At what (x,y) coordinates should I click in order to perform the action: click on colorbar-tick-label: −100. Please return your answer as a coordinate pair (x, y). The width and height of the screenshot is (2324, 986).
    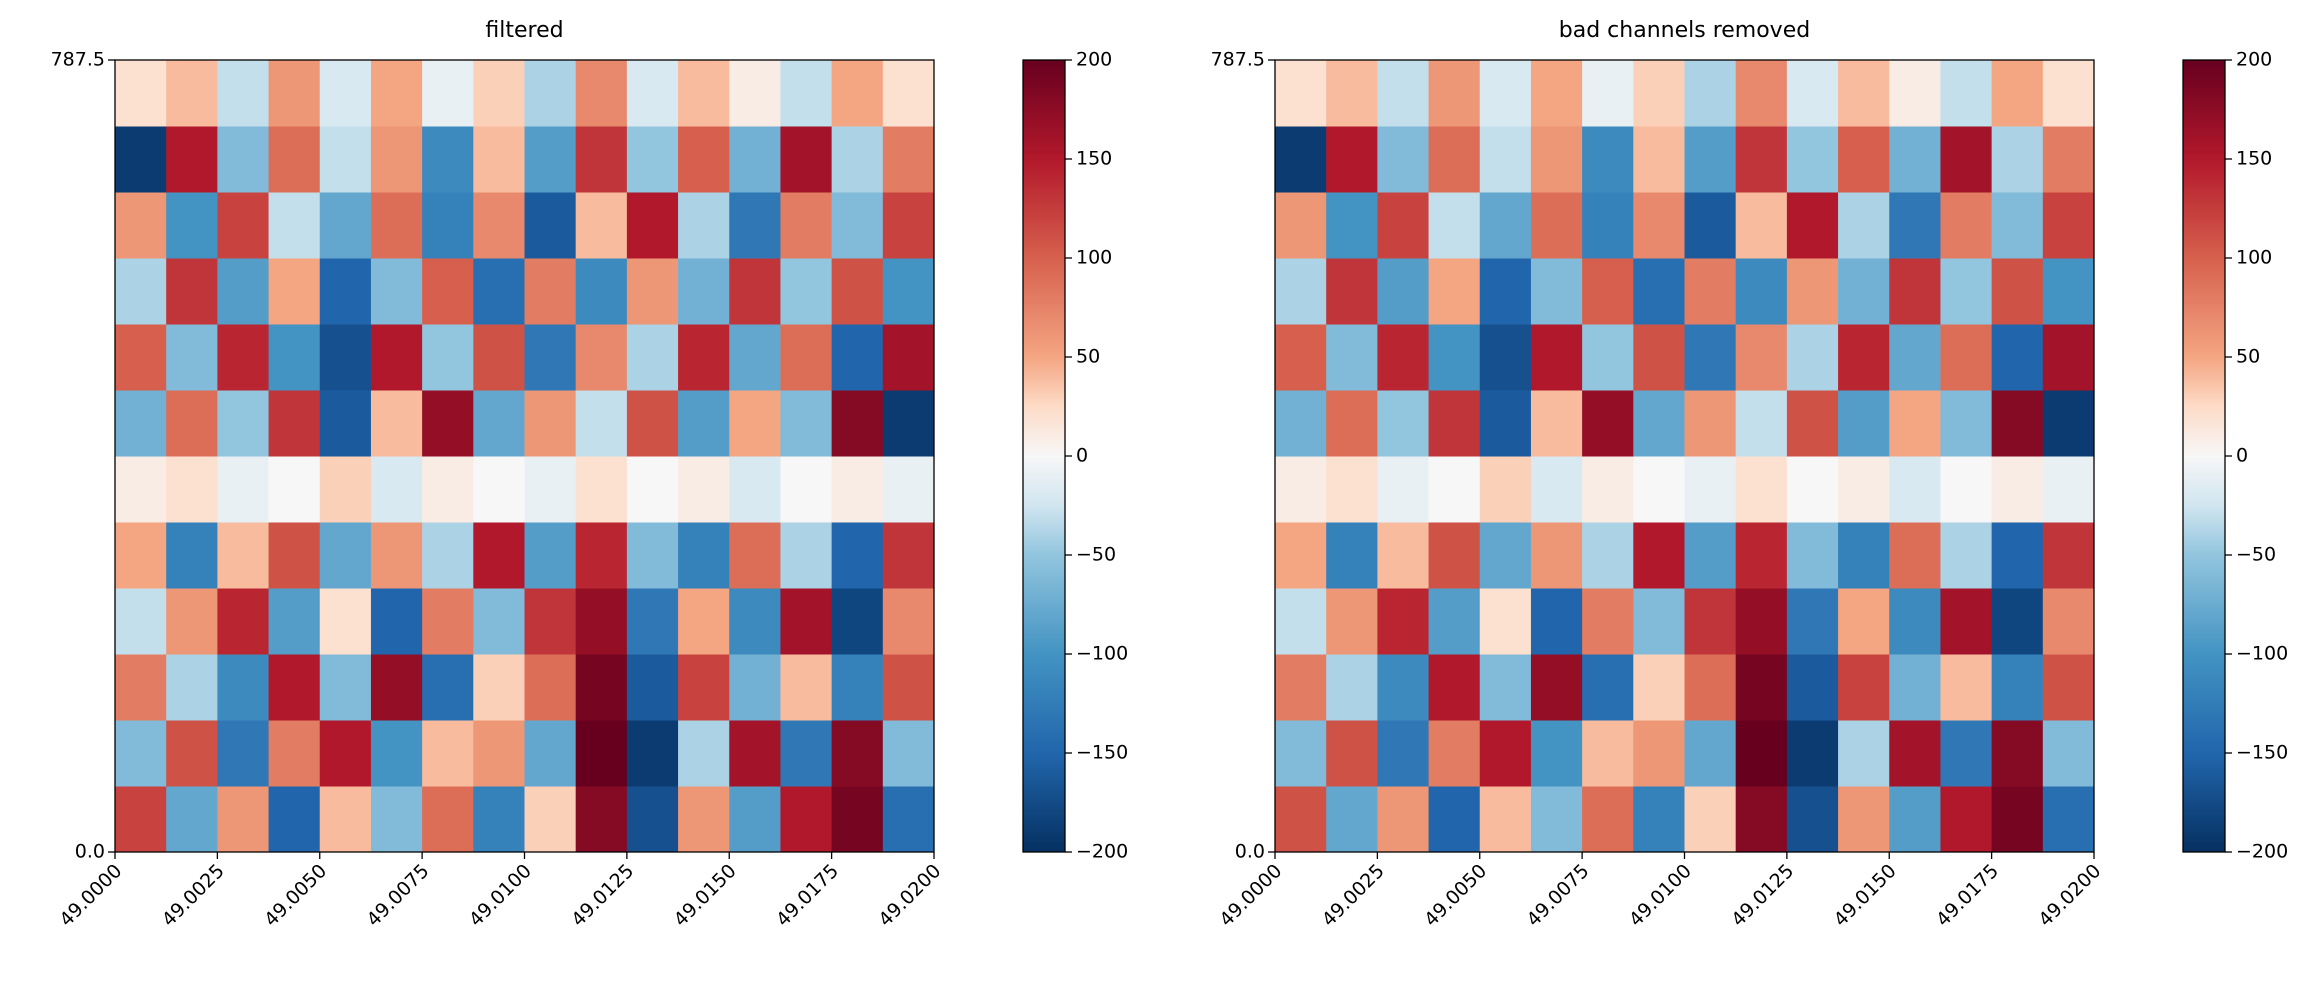
    Looking at the image, I should click on (2262, 654).